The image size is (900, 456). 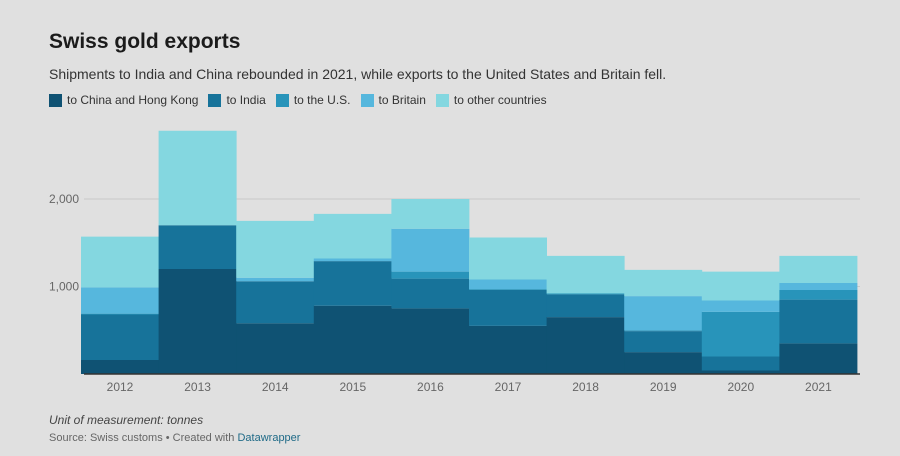 I want to click on legend-swatch-other, so click(x=442, y=100).